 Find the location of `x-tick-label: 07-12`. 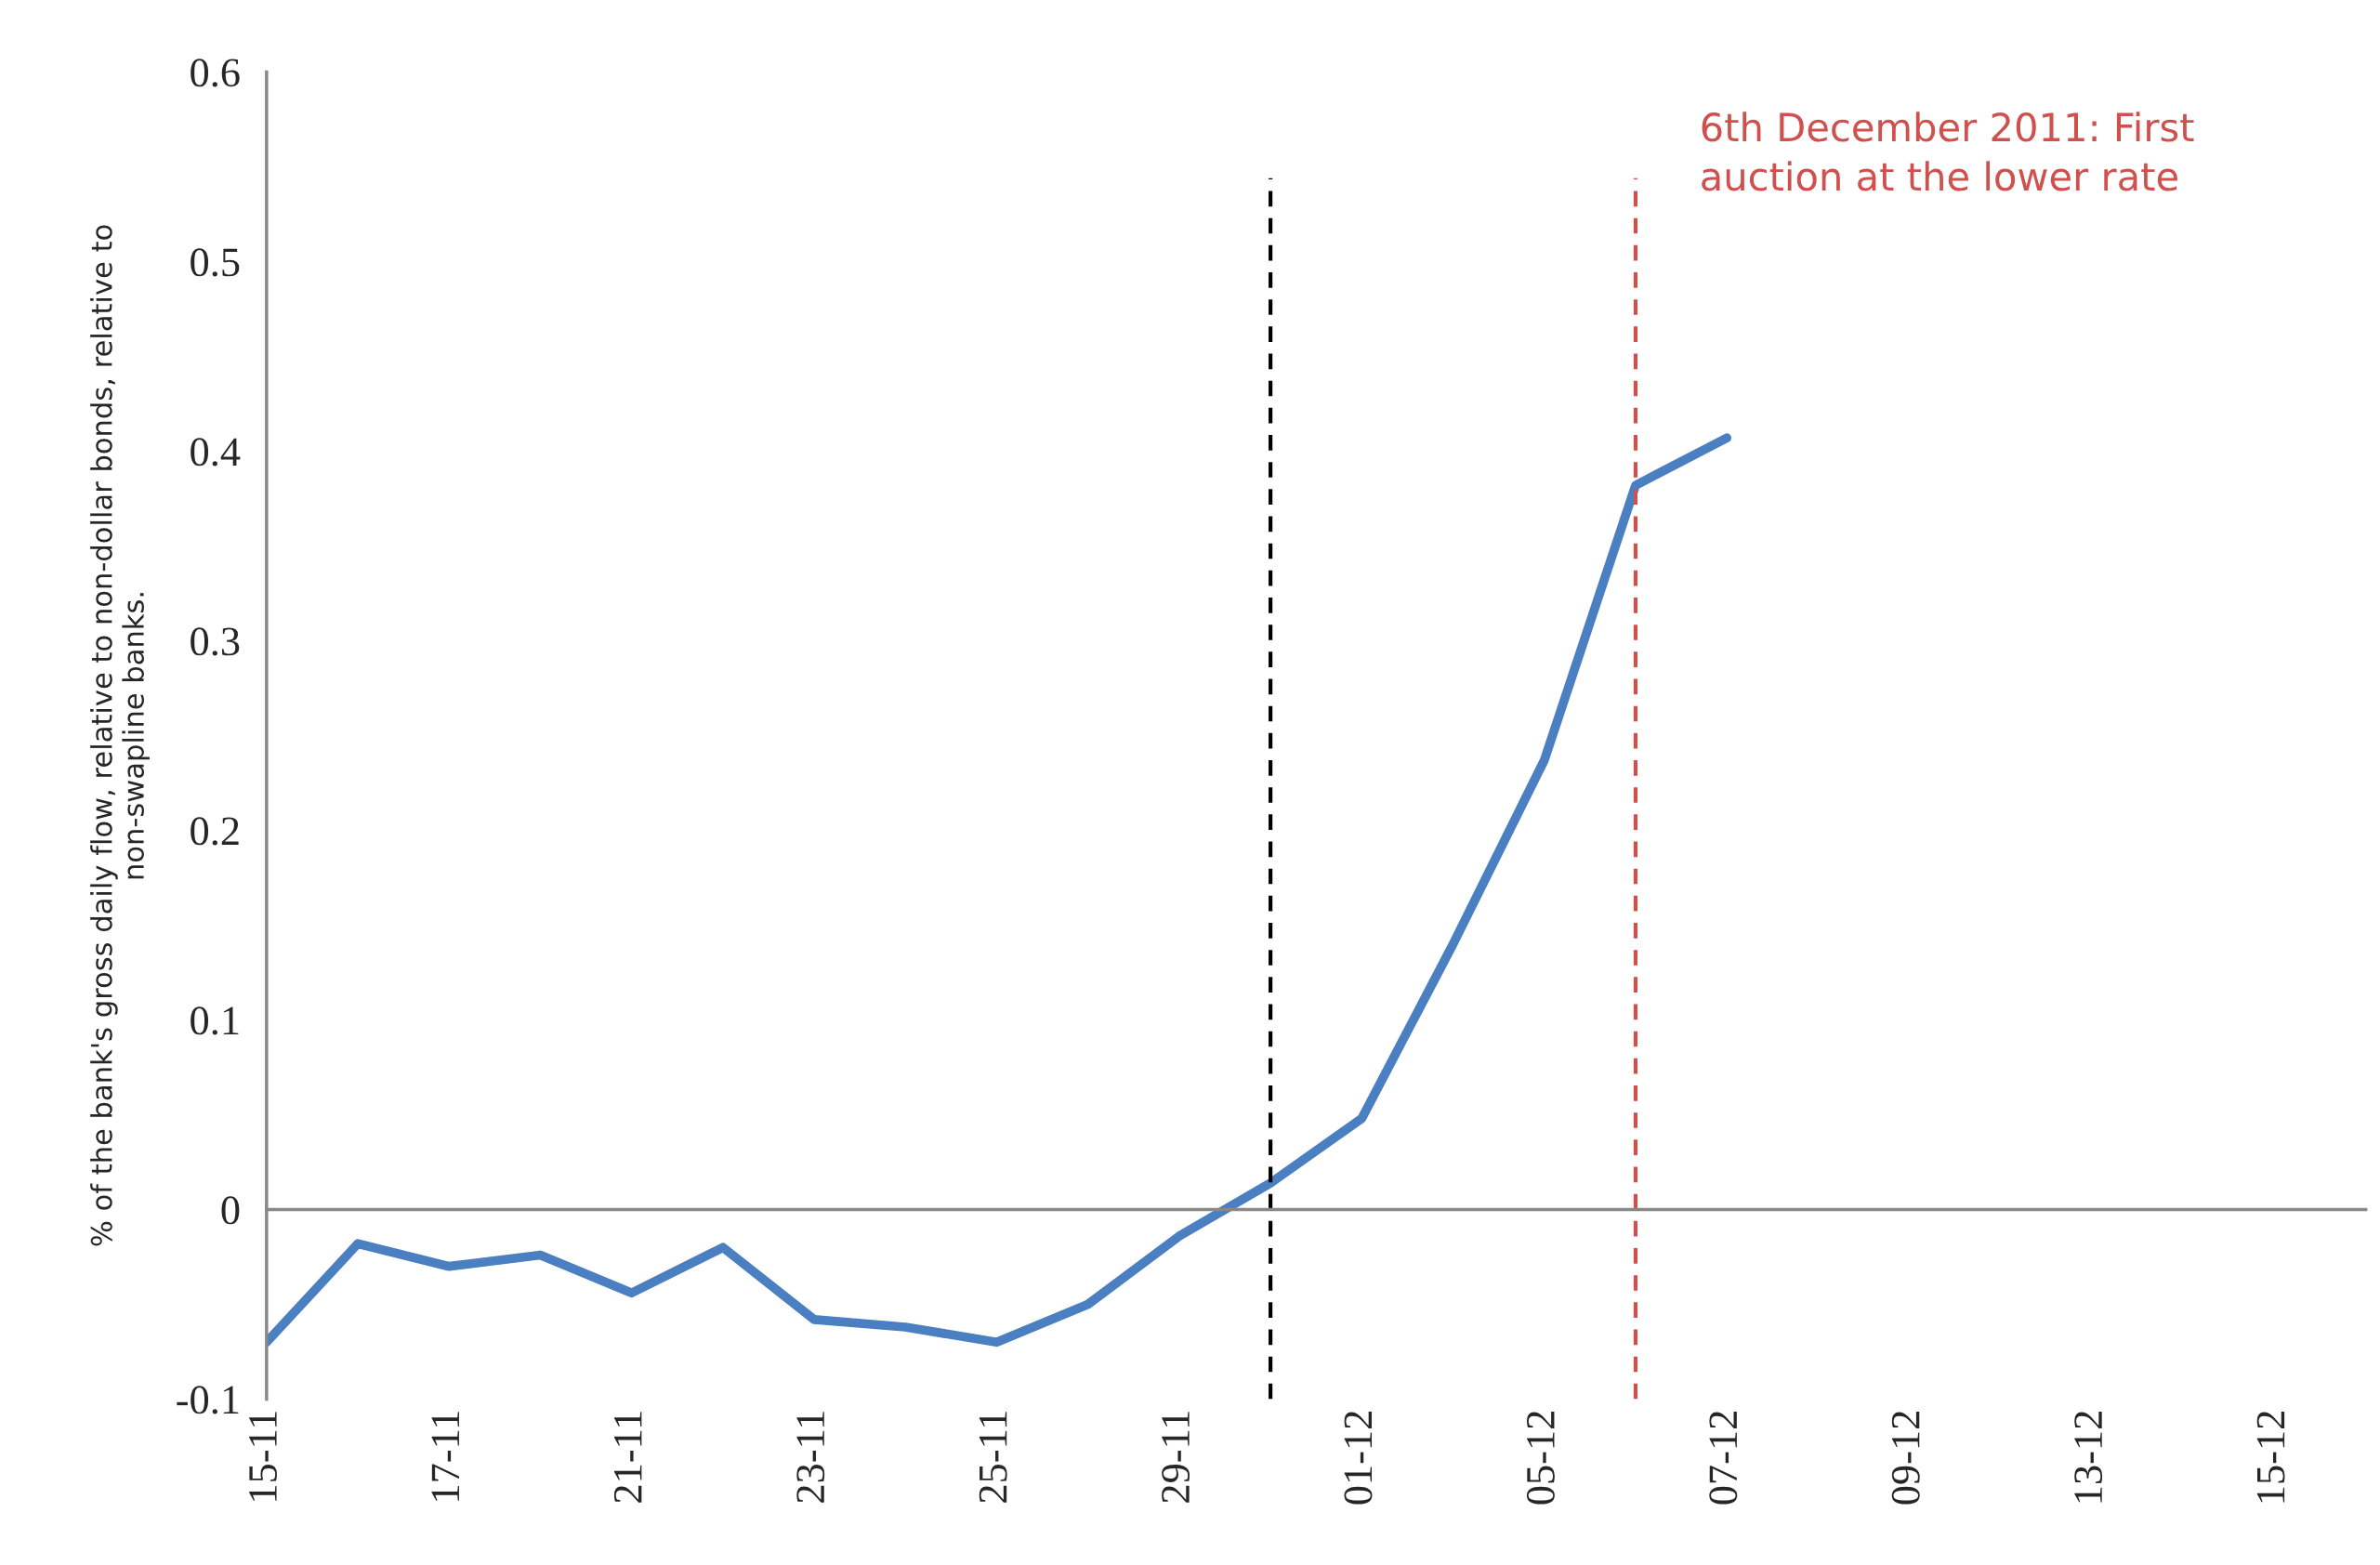

x-tick-label: 07-12 is located at coordinates (1723, 1458).